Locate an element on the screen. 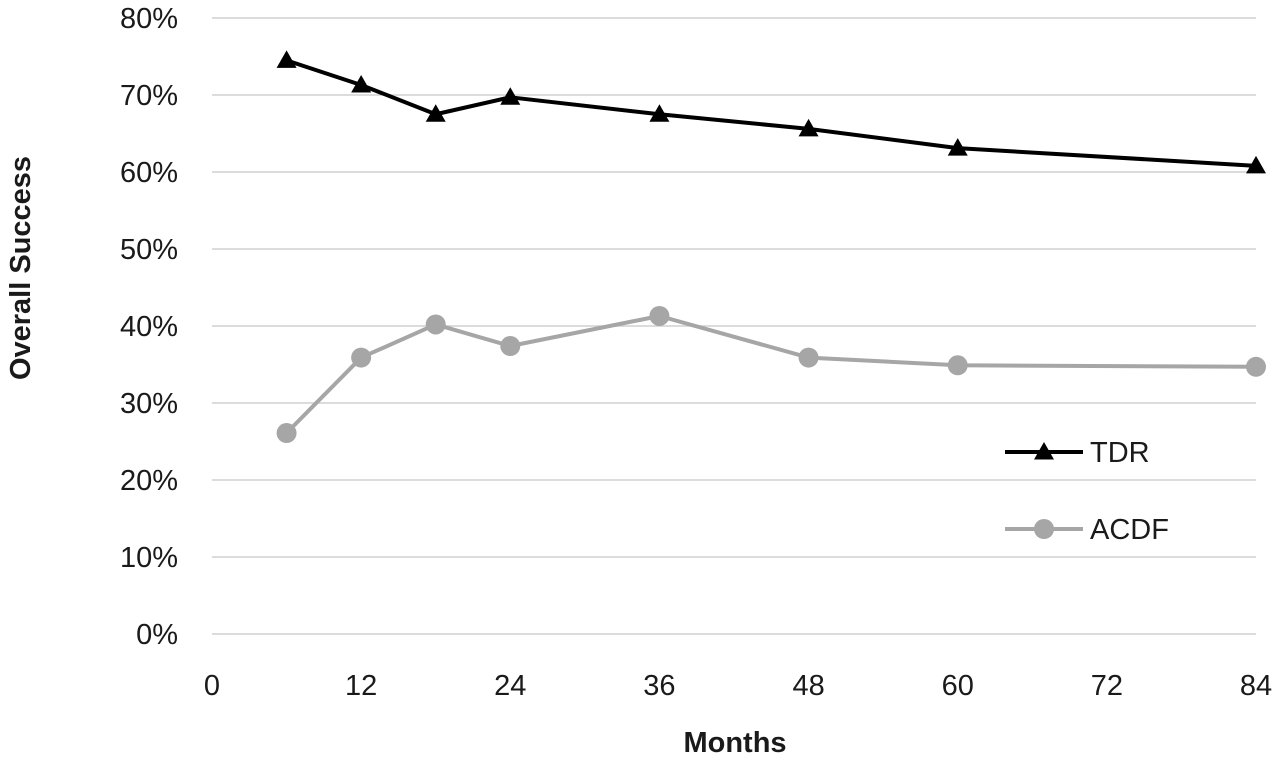 The height and width of the screenshot is (758, 1280). legend-item-acdf: ACDF is located at coordinates (1087, 530).